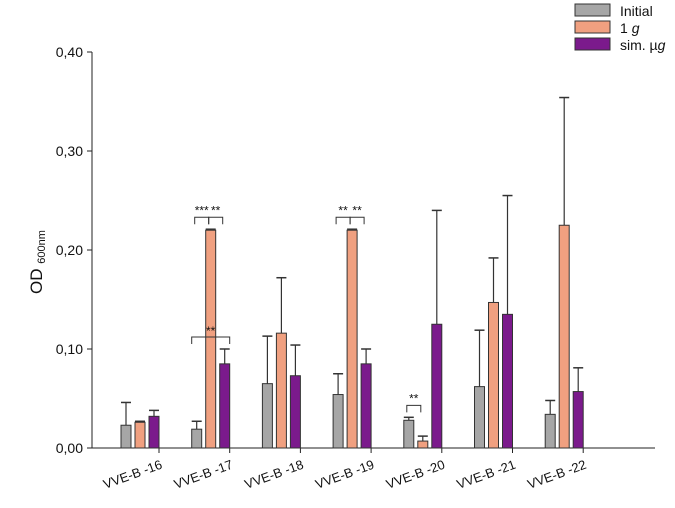 The image size is (675, 508). I want to click on x-tick-label: VVE-B -19, so click(344, 474).